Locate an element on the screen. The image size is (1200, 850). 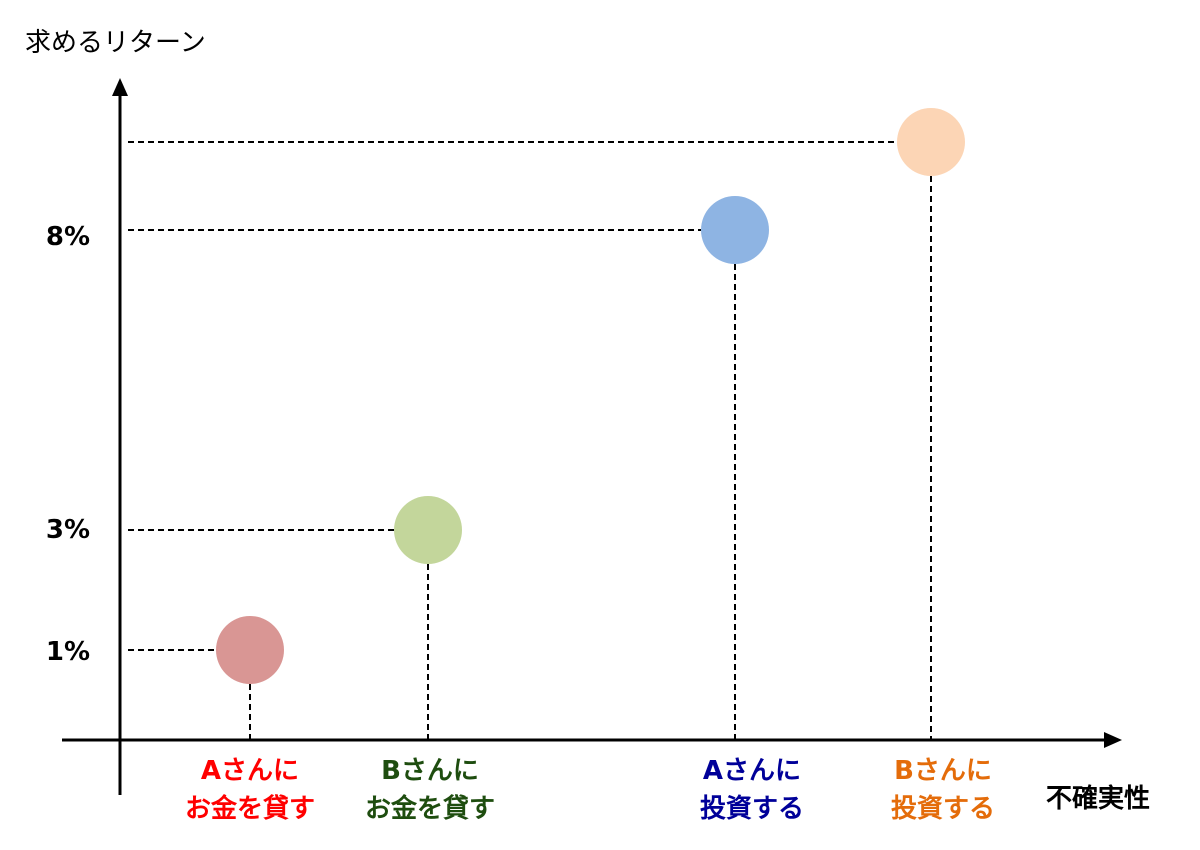
y-axis-title: 求めるリターン is located at coordinates (115, 43).